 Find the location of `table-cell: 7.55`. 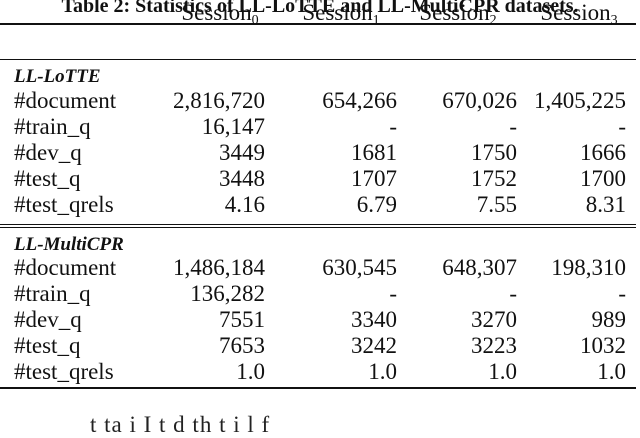

table-cell: 7.55 is located at coordinates (496, 204).